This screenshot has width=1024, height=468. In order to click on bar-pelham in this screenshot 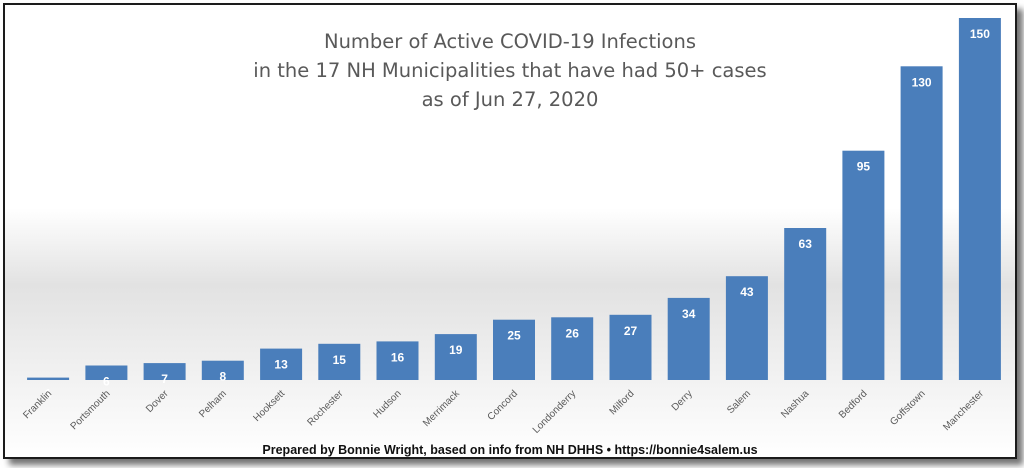, I will do `click(222, 370)`.